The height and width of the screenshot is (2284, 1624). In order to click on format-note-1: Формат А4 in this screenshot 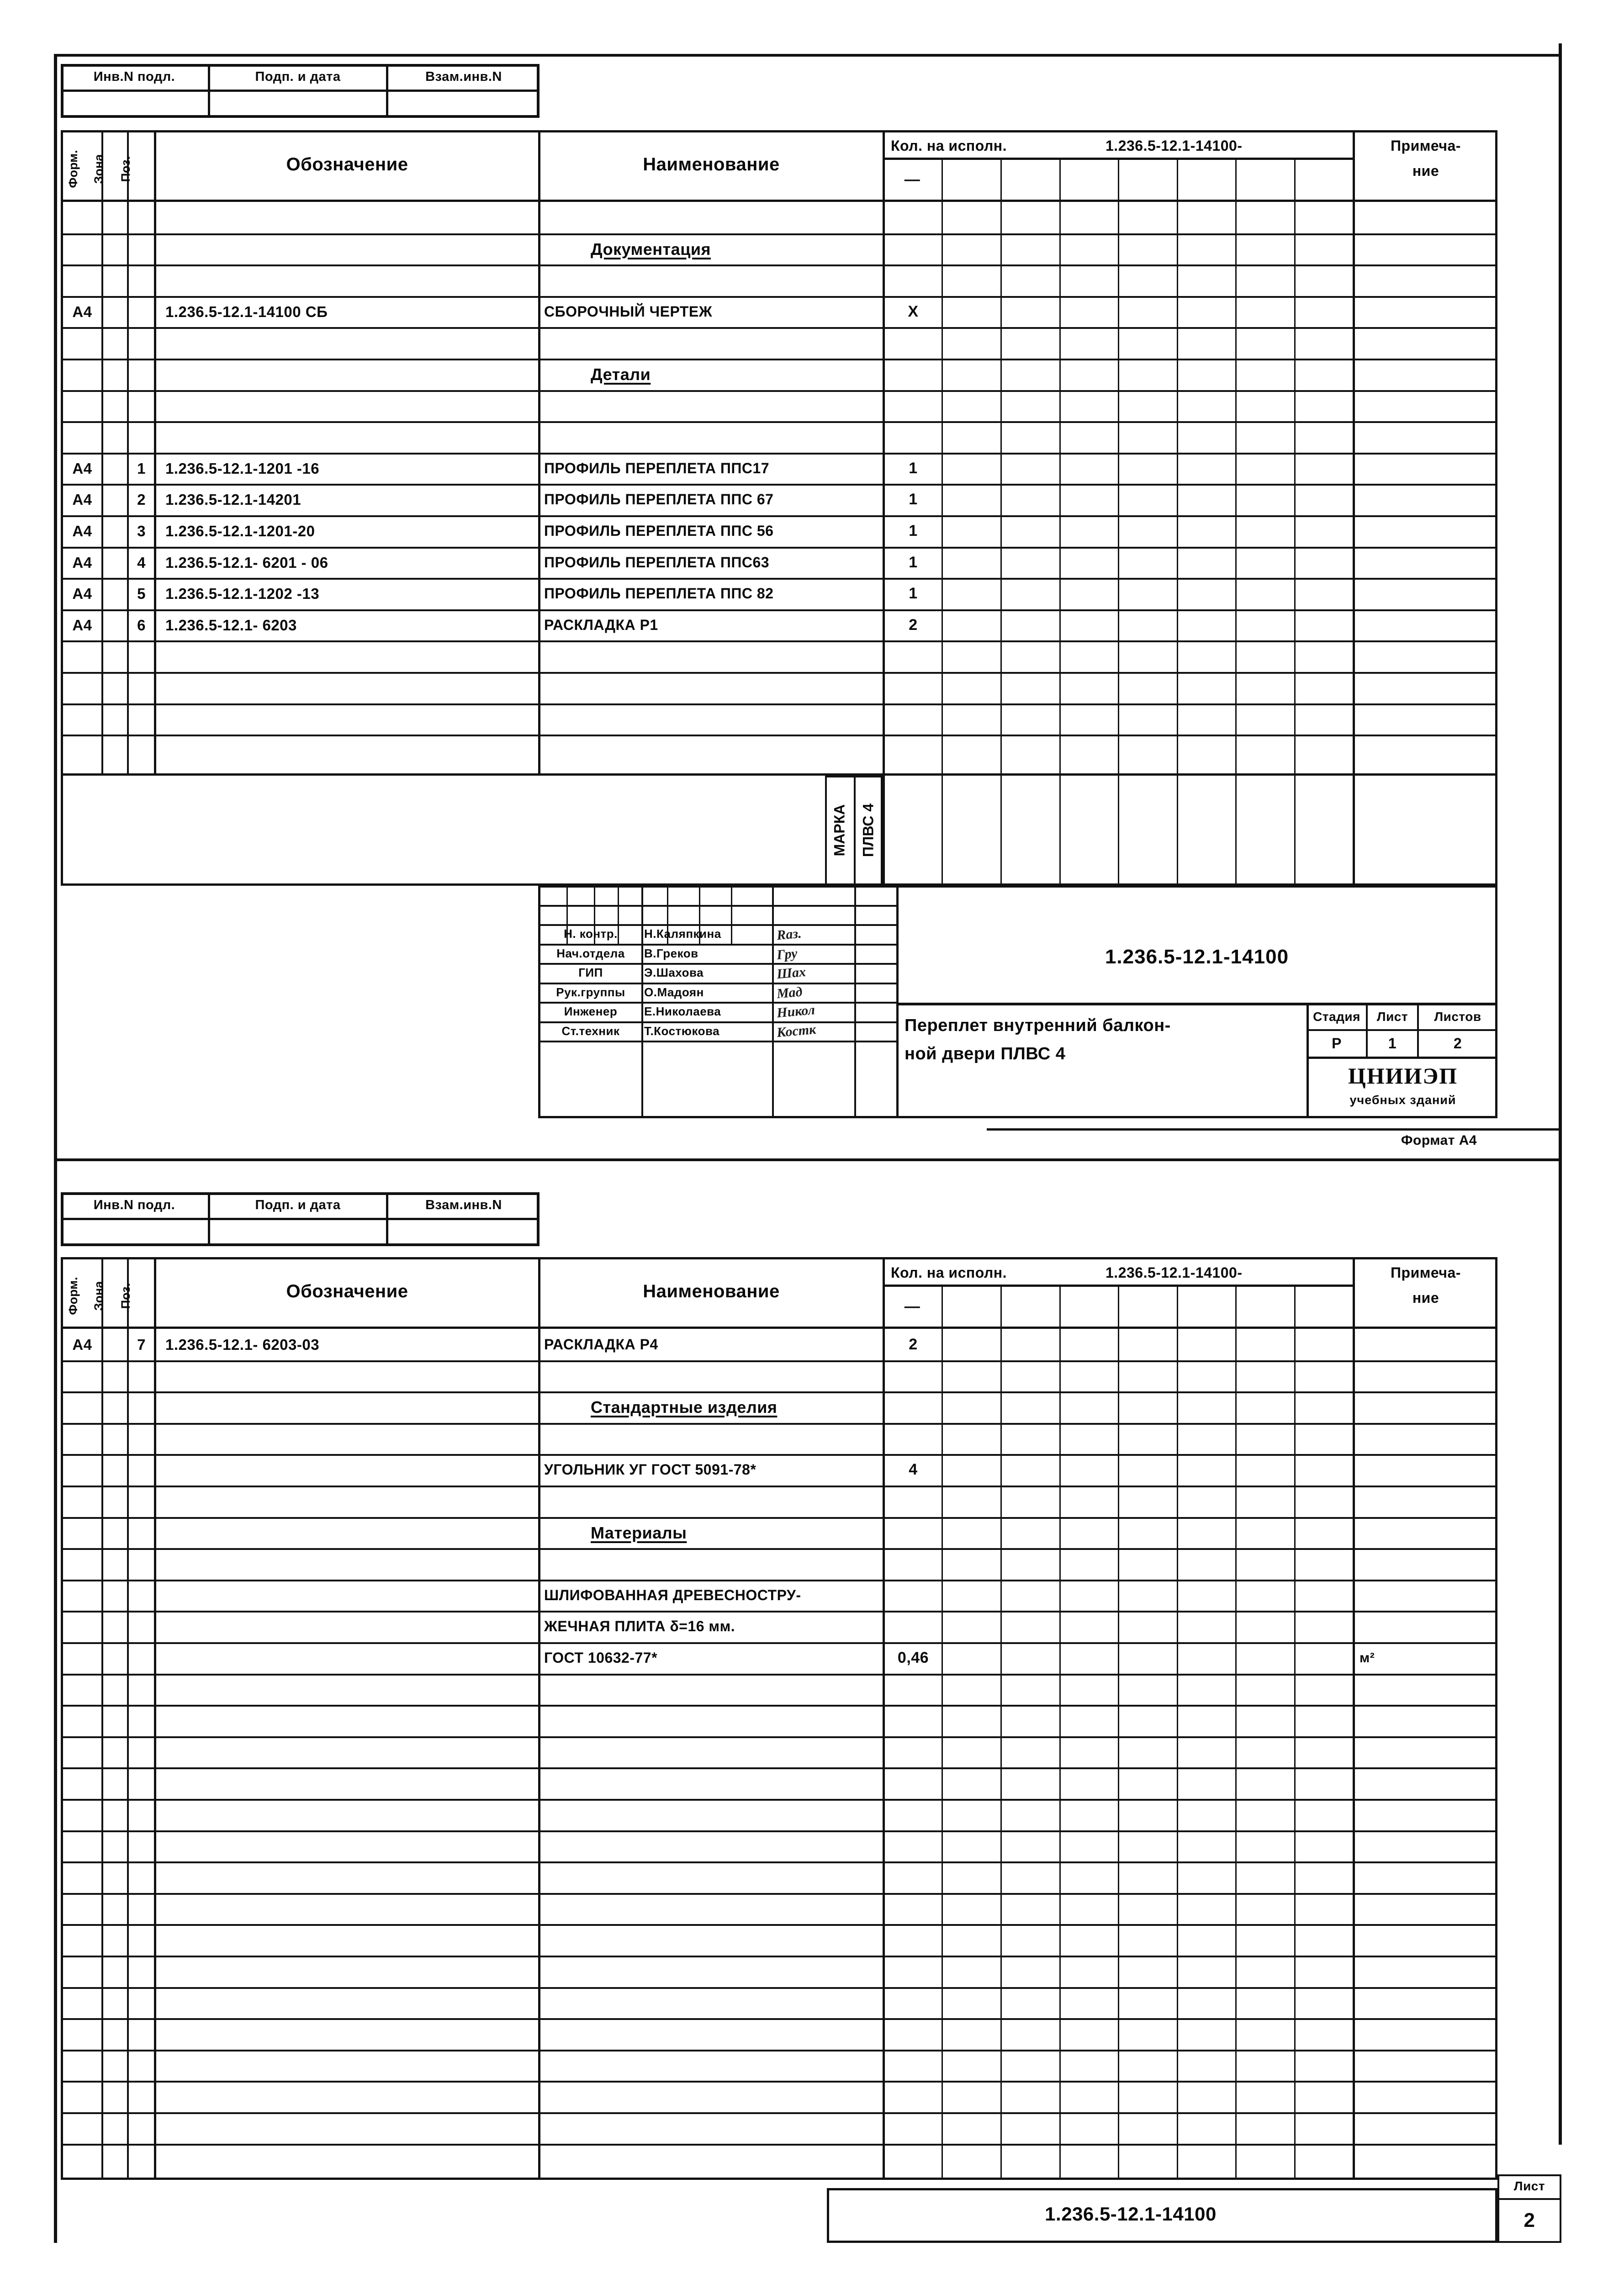, I will do `click(1439, 1140)`.